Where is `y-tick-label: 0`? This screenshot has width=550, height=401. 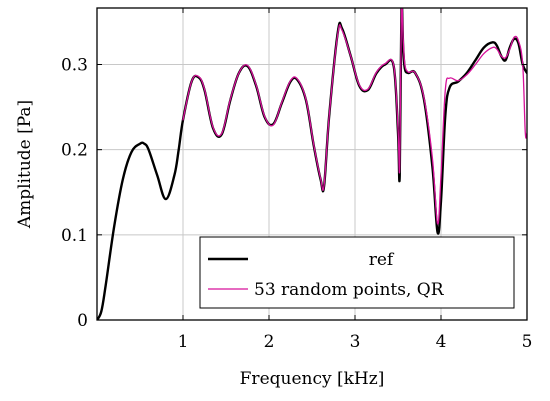 y-tick-label: 0 is located at coordinates (82, 321).